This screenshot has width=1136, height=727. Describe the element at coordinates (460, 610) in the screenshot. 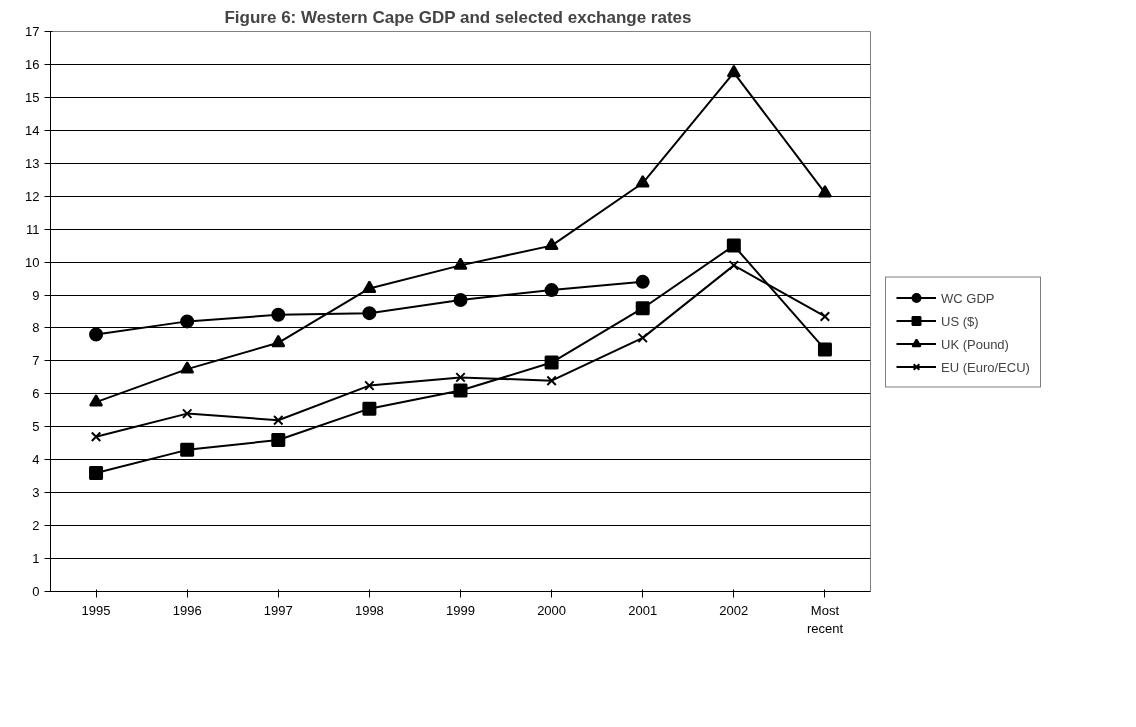

I see `x-tick-label: 1999` at that location.